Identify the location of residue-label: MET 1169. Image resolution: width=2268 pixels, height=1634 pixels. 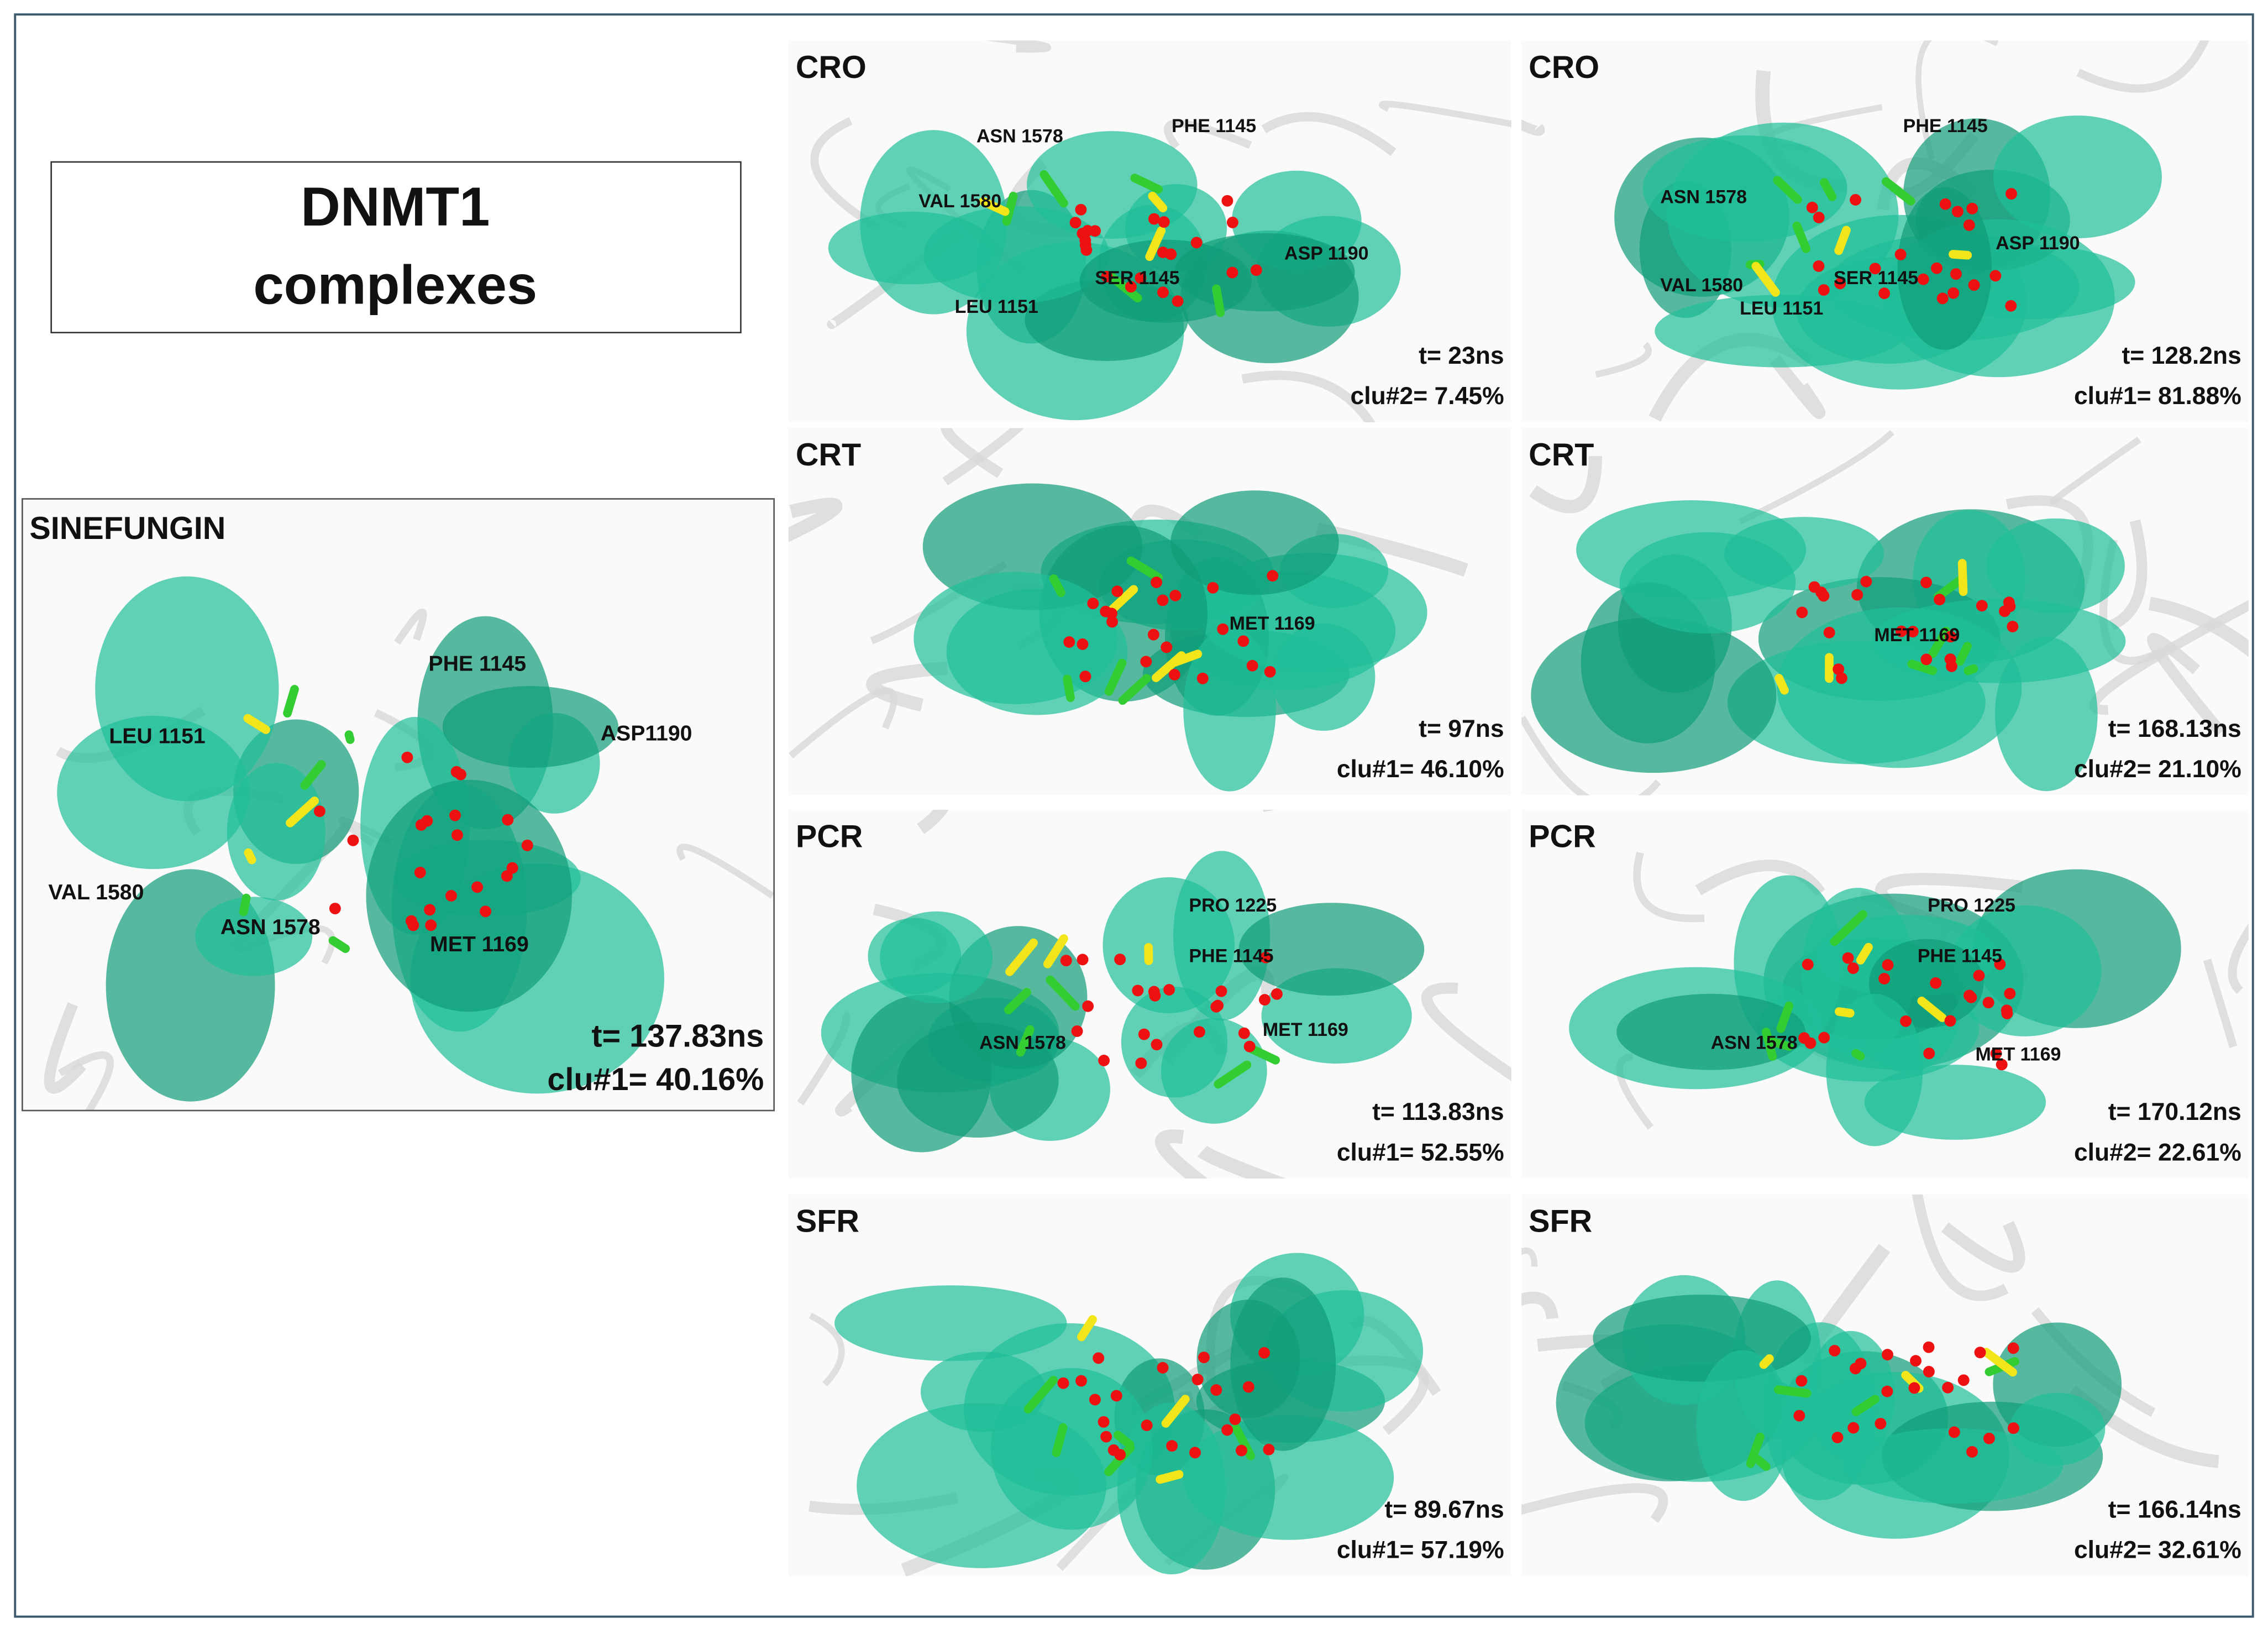
(1273, 623).